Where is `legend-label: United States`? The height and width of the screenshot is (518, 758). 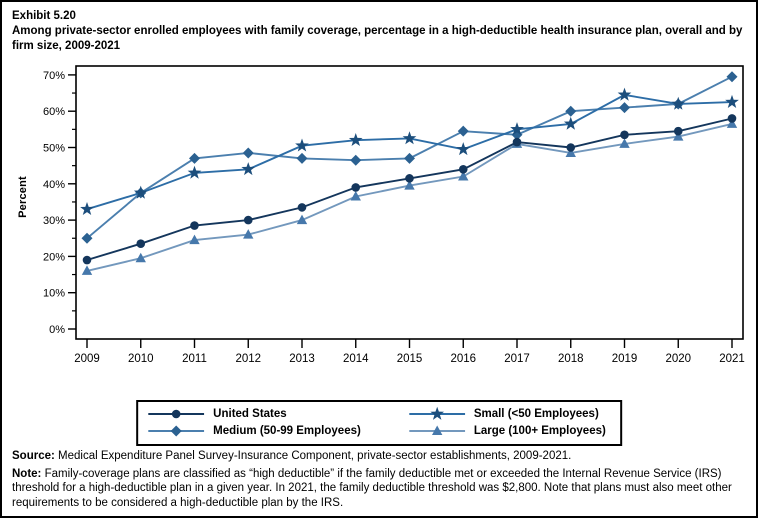
legend-label: United States is located at coordinates (250, 414).